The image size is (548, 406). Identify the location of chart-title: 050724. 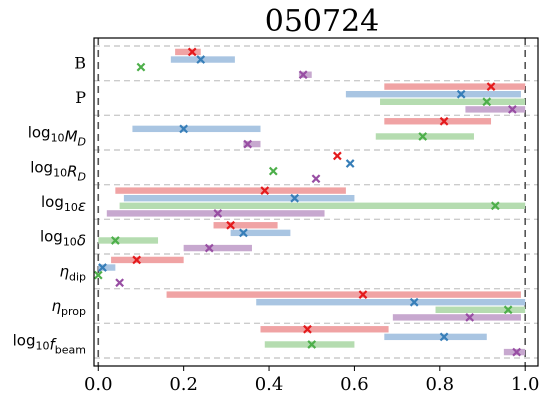
(322, 21).